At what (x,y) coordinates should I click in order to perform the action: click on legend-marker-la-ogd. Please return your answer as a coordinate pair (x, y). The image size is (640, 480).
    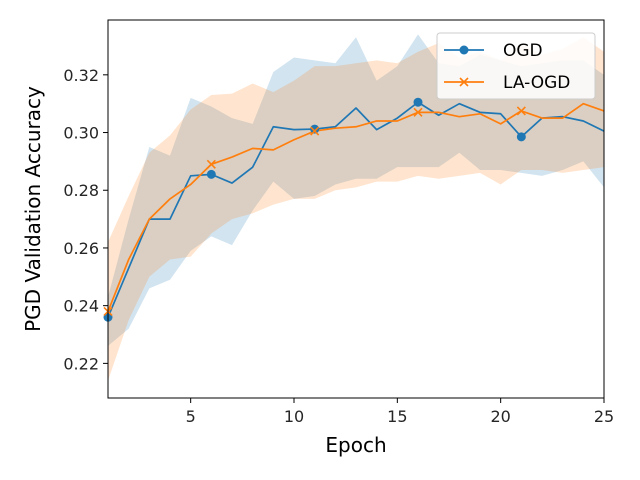
    Looking at the image, I should click on (464, 82).